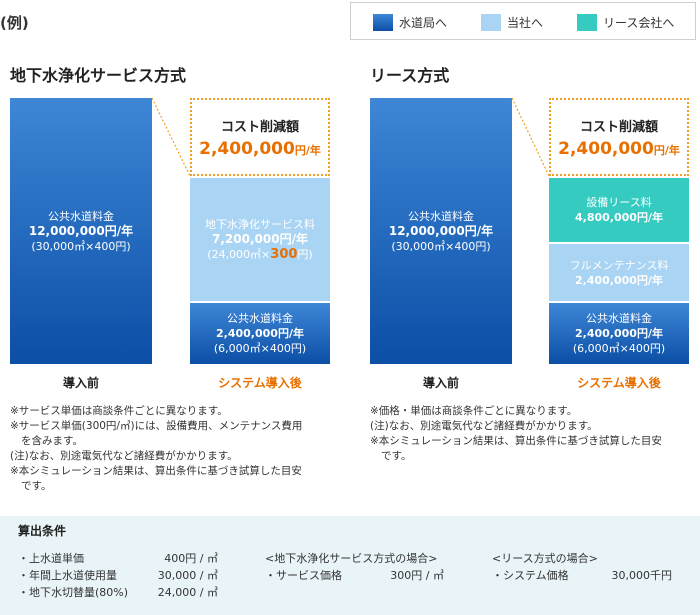 The image size is (700, 615). Describe the element at coordinates (642, 575) in the screenshot. I see `lease-case-value: 30,000千円` at that location.